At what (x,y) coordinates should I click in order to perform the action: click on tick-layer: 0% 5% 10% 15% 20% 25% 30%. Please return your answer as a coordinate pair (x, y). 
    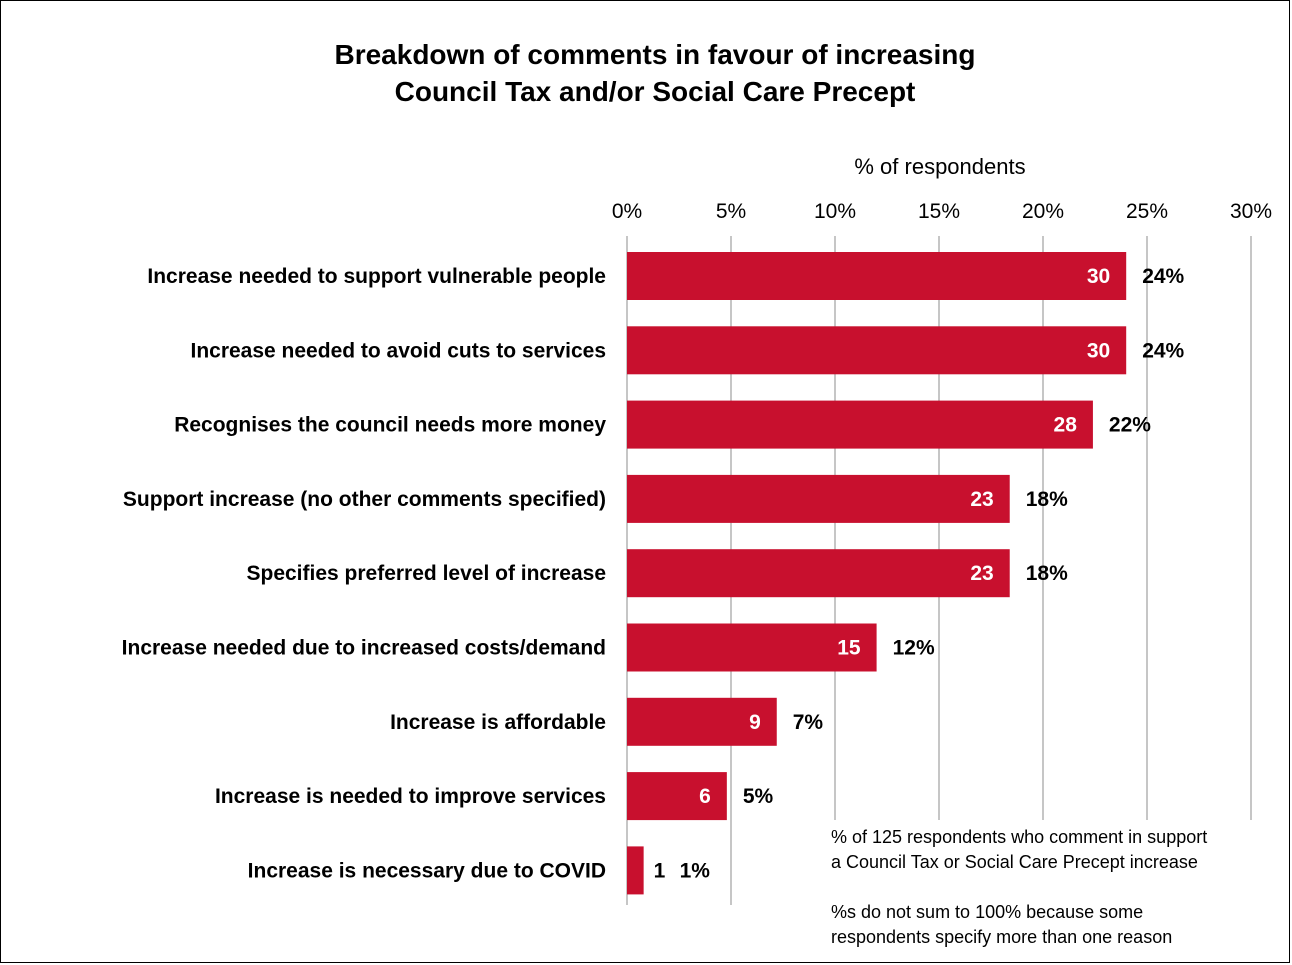
    Looking at the image, I should click on (942, 211).